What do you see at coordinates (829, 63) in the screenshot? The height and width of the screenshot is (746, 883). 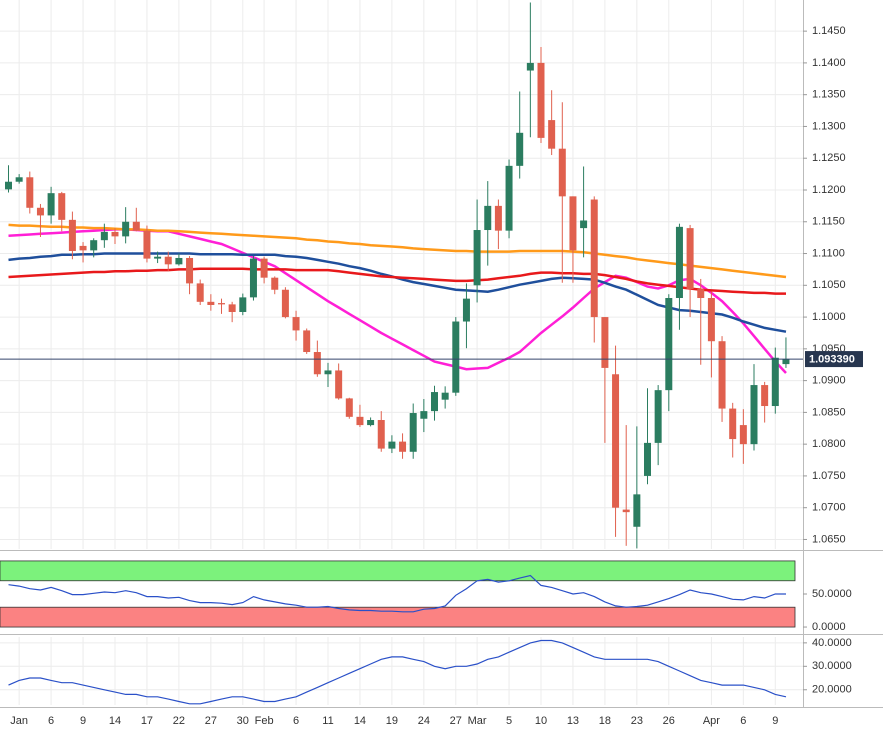 I see `y-tick-label: 1.1400` at bounding box center [829, 63].